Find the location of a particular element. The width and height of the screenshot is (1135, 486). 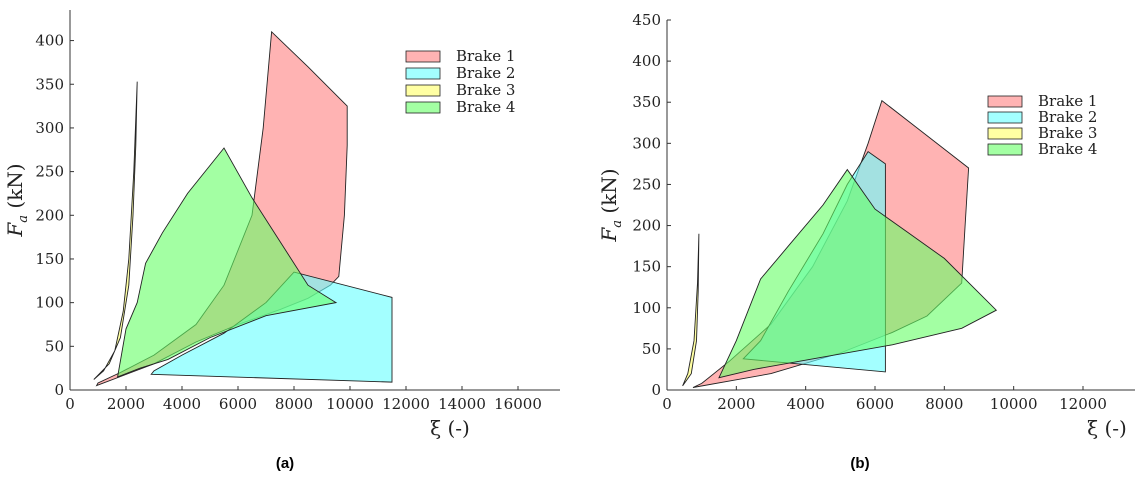

y-tick-label: 450 is located at coordinates (646, 20).